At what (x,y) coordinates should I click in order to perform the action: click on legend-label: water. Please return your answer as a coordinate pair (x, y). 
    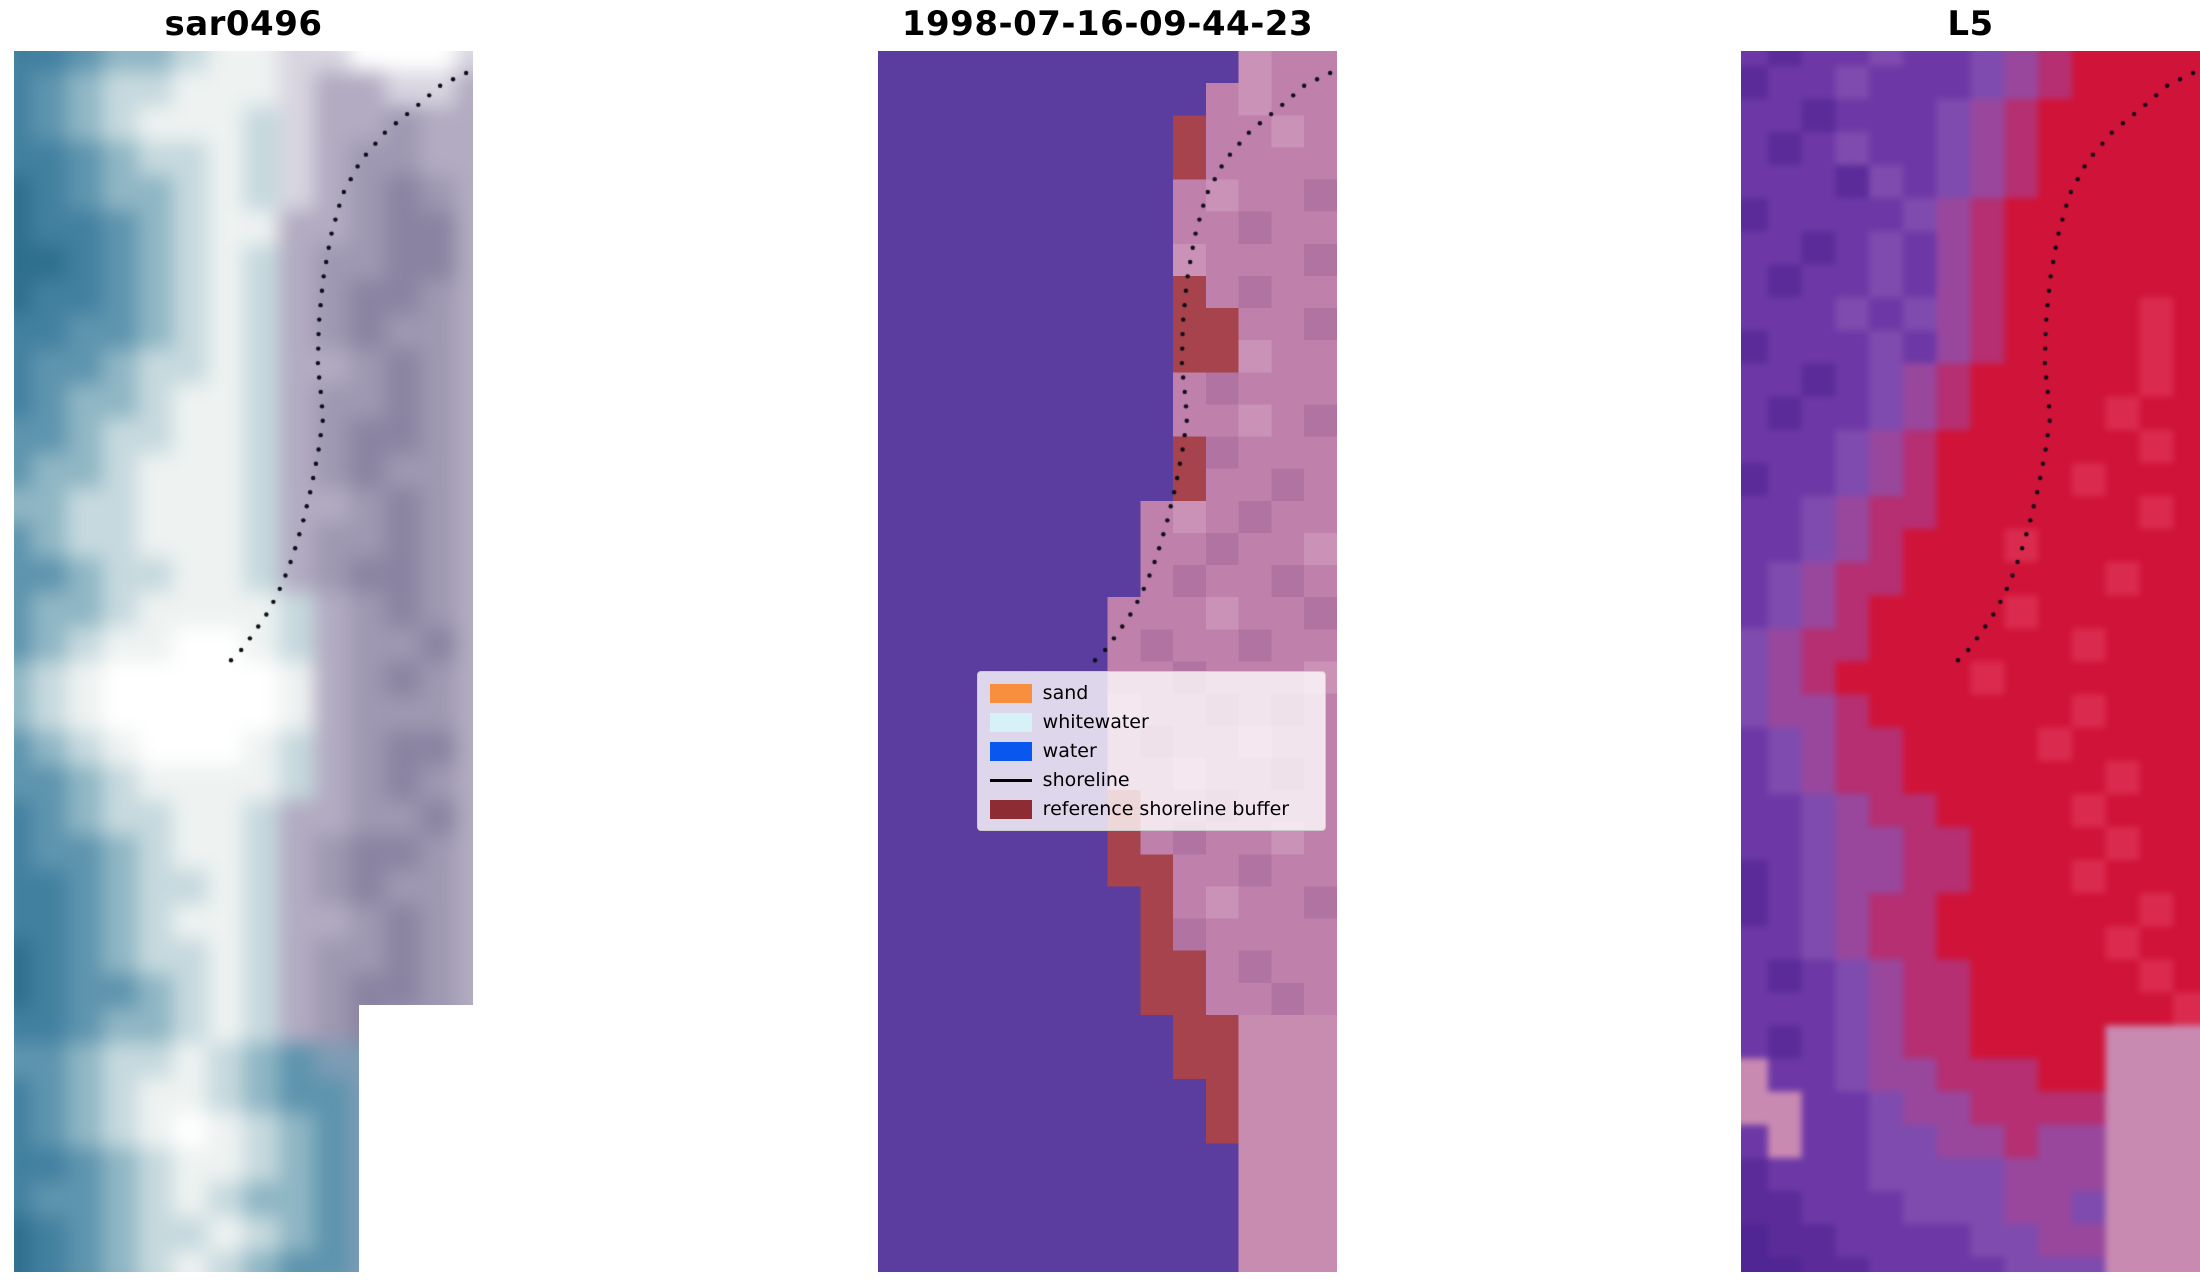
    Looking at the image, I should click on (1069, 751).